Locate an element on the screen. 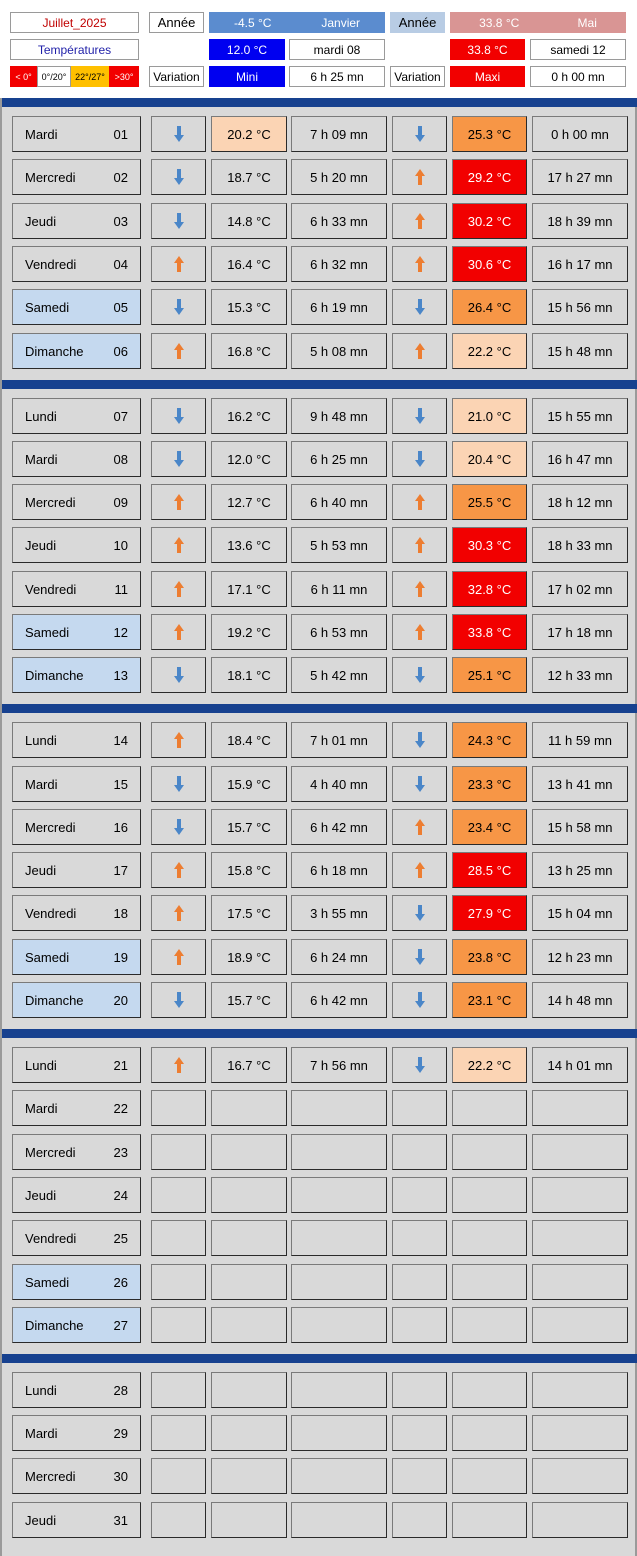  min-temp-cell: 18.1 °C is located at coordinates (249, 675).